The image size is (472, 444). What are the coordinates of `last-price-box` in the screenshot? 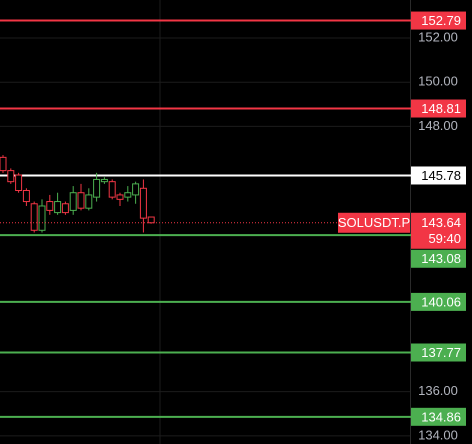 It's located at (438, 230).